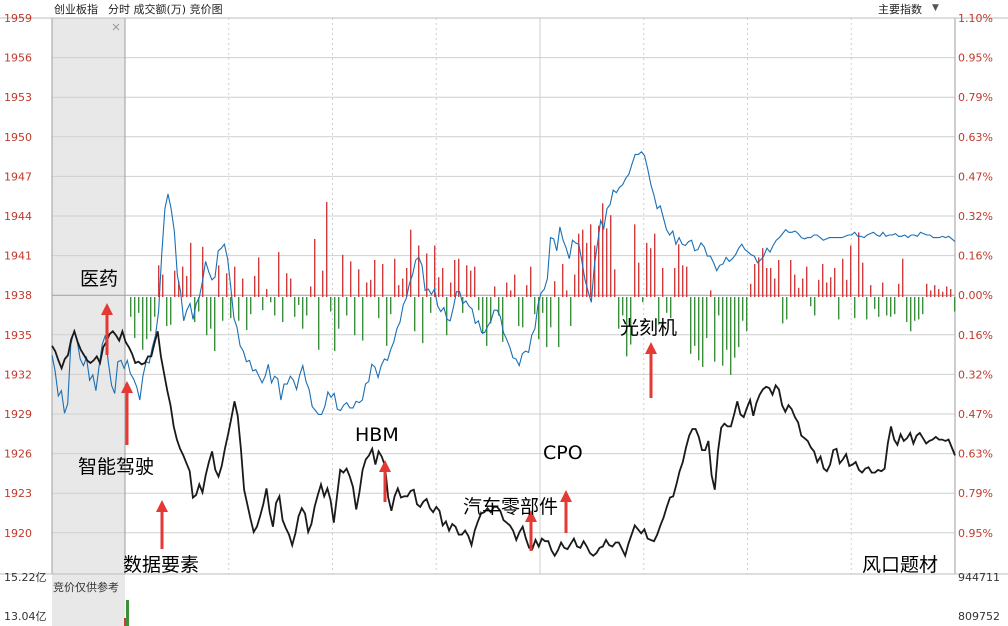 The height and width of the screenshot is (626, 1008). Describe the element at coordinates (86, 587) in the screenshot. I see `auction-label: 竞价仅供参考` at that location.